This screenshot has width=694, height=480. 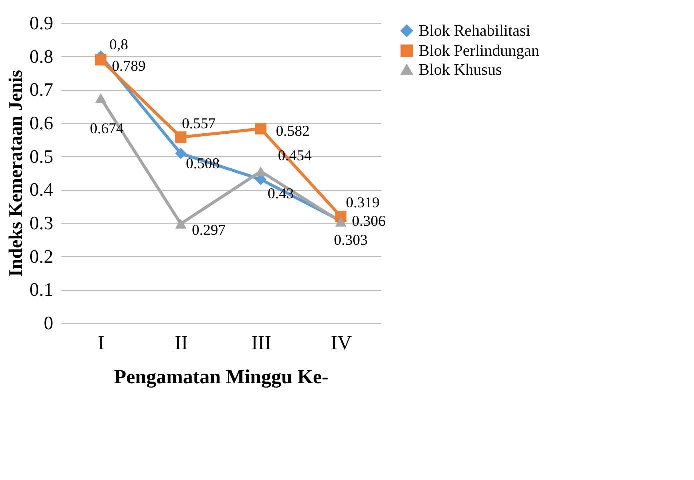 I want to click on x-tick-label: IV, so click(x=341, y=343).